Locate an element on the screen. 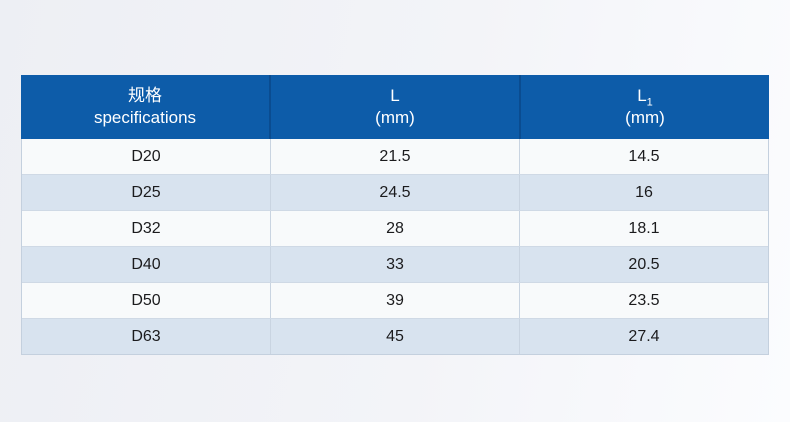  spec-cell: D63 is located at coordinates (146, 336).